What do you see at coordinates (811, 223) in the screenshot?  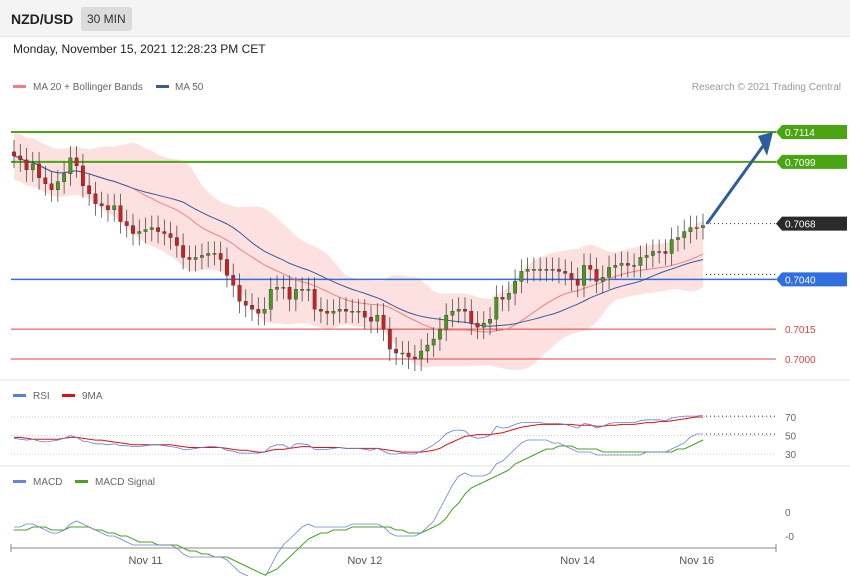 I see `level-tag-0.7068` at bounding box center [811, 223].